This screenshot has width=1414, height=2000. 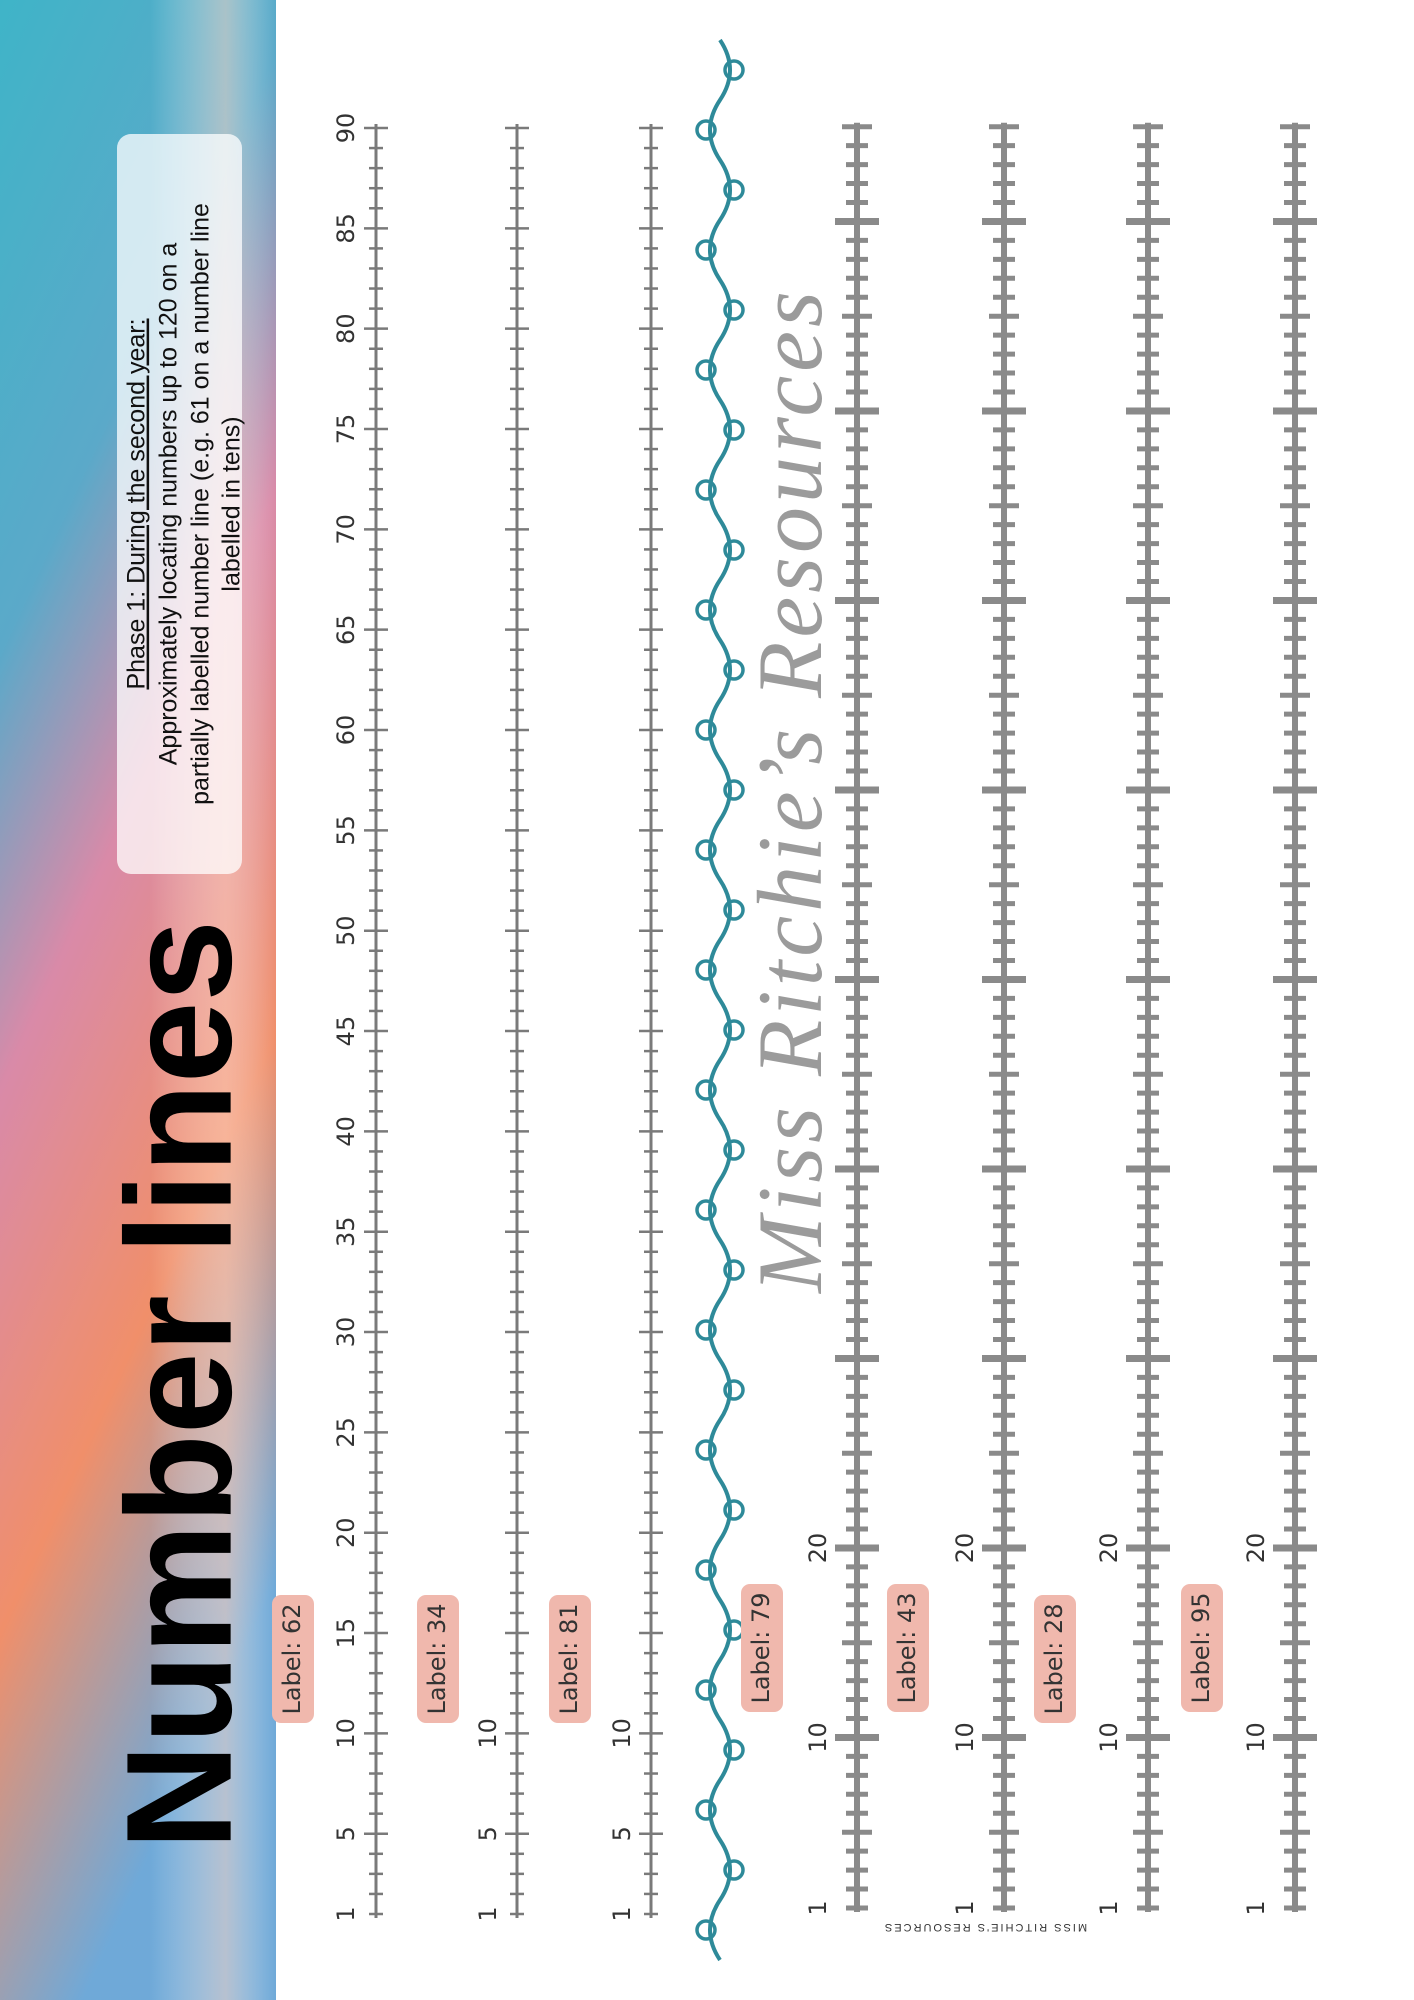 I want to click on tick-label: 80, so click(x=346, y=328).